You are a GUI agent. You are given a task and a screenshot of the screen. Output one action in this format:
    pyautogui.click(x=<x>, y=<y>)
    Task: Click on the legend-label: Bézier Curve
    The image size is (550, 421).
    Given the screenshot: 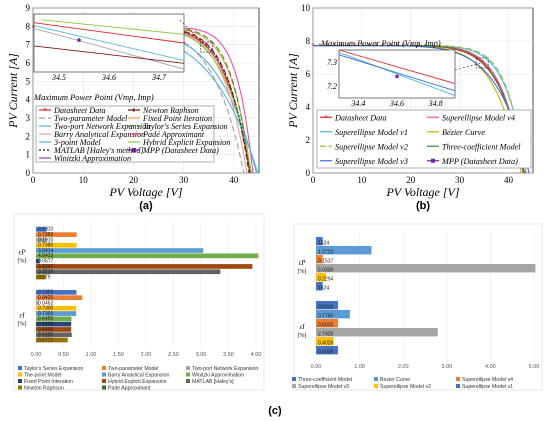 What is the action you would take?
    pyautogui.click(x=463, y=132)
    